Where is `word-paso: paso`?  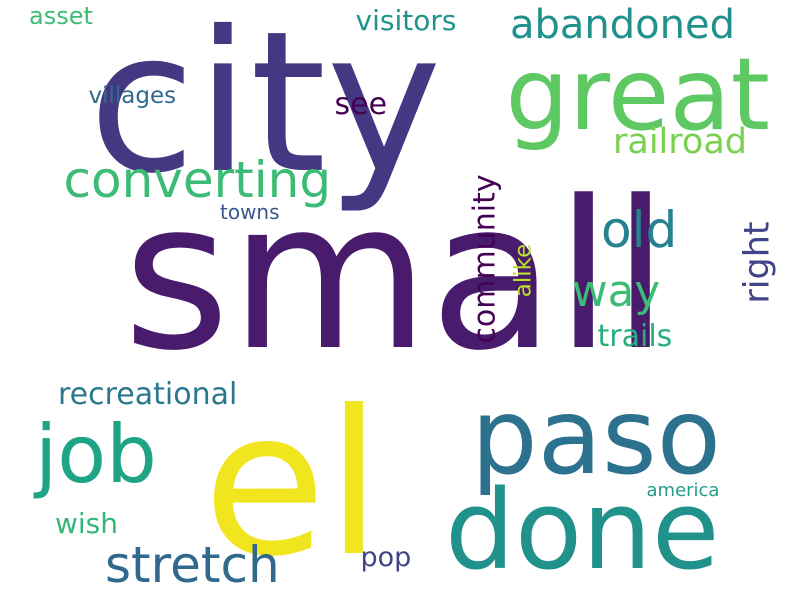
word-paso: paso is located at coordinates (596, 437).